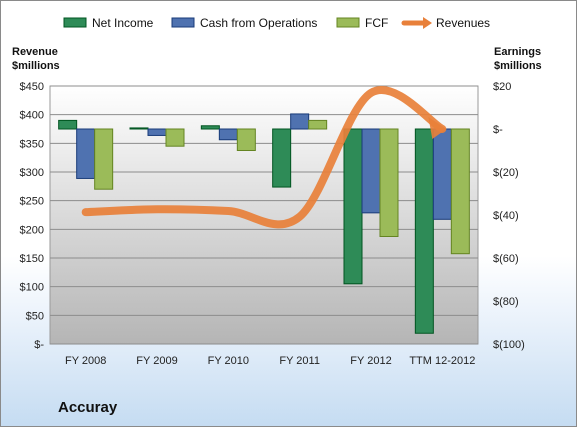 This screenshot has width=577, height=427. Describe the element at coordinates (509, 345) in the screenshot. I see `right-tick-label: $(100)` at that location.